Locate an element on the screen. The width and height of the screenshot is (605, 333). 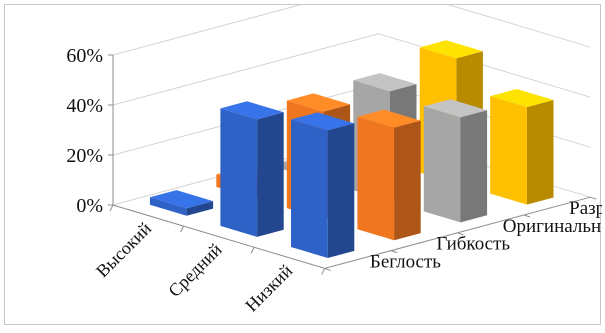
x-tick-label-2: Низкий is located at coordinates (268, 287).